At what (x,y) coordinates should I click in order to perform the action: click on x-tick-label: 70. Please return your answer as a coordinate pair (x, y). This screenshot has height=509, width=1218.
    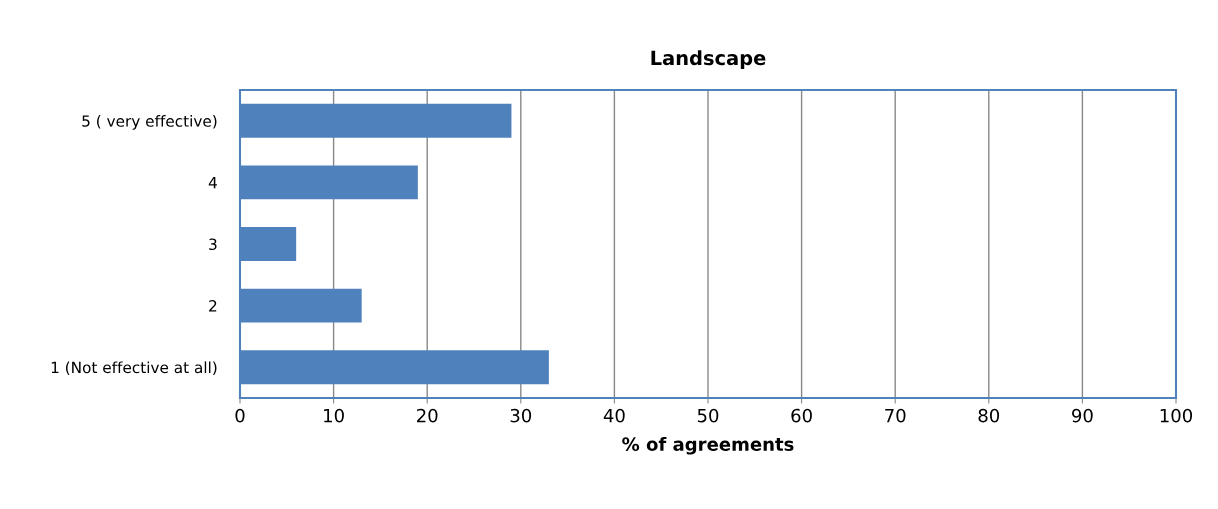
    Looking at the image, I should click on (895, 415).